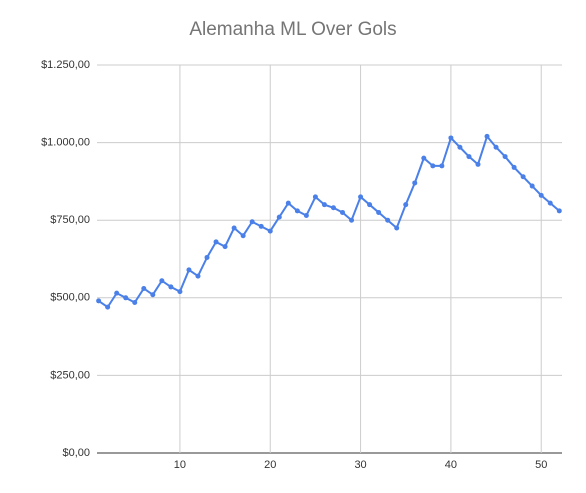  What do you see at coordinates (451, 465) in the screenshot?
I see `x-tick-label: 40` at bounding box center [451, 465].